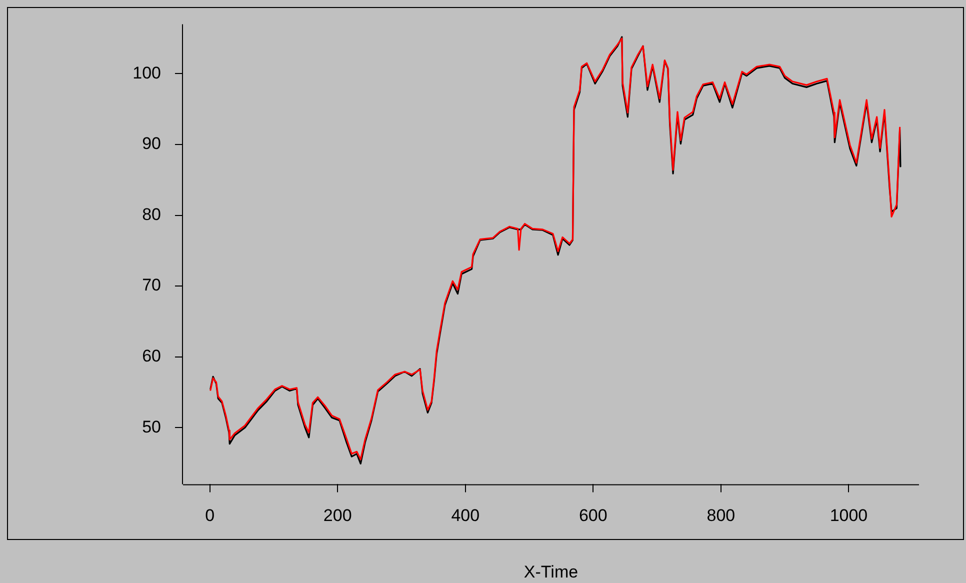 The height and width of the screenshot is (583, 966). Describe the element at coordinates (151, 285) in the screenshot. I see `y-tick-label: 70` at that location.